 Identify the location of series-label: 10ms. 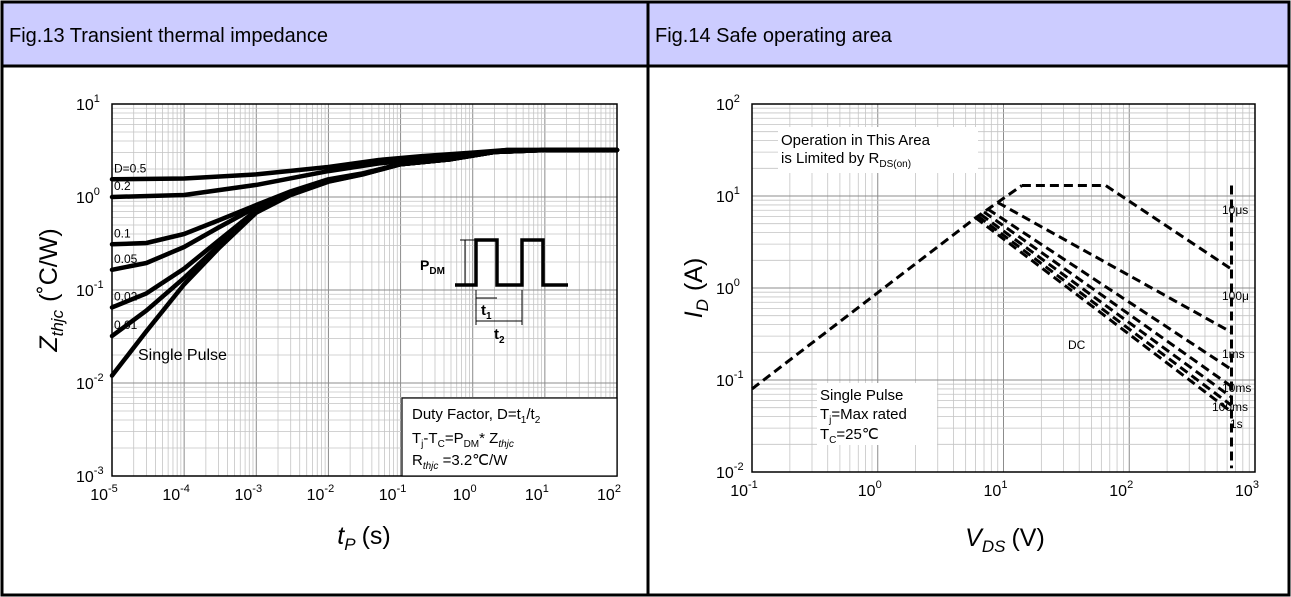
(1236, 388).